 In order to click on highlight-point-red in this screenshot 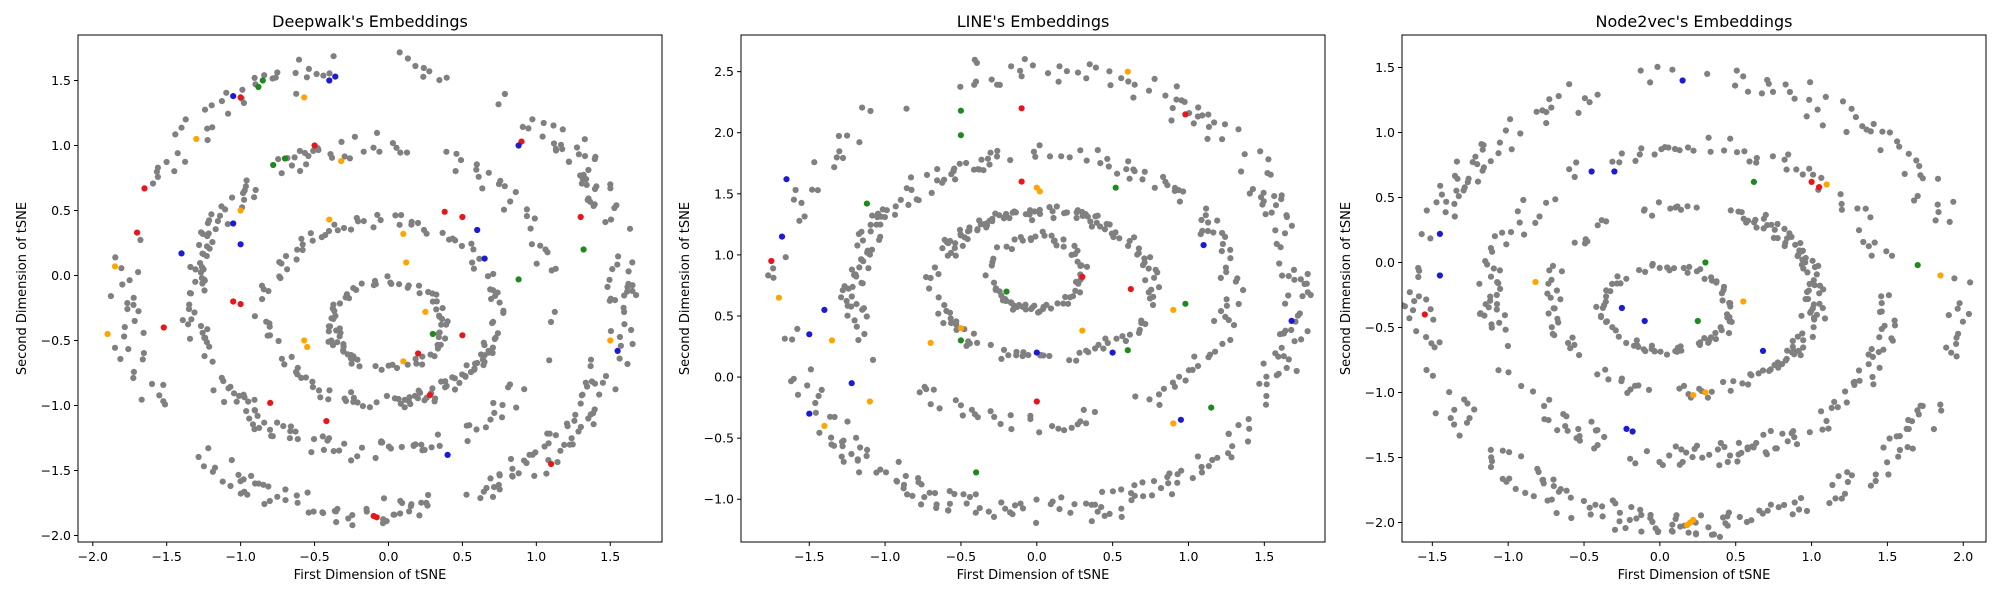, I will do `click(580, 217)`.